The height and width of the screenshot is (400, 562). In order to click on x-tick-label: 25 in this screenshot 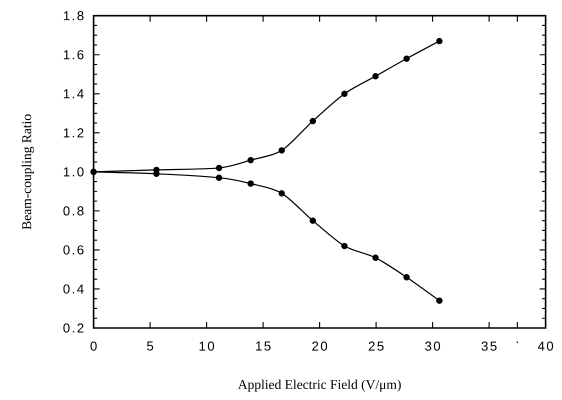, I will do `click(376, 346)`.